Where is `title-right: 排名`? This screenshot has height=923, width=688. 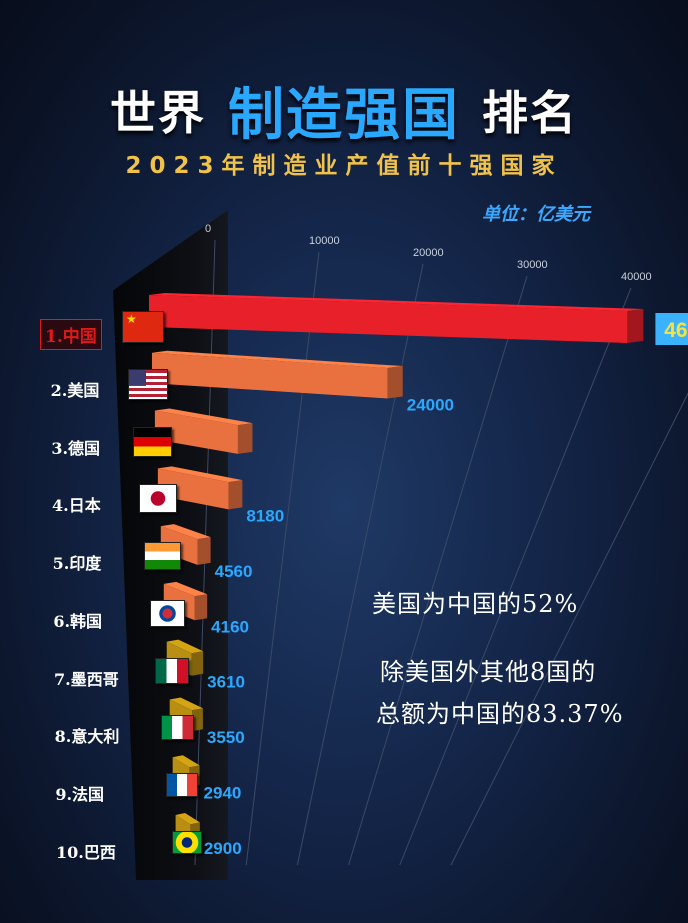
title-right: 排名 is located at coordinates (530, 113).